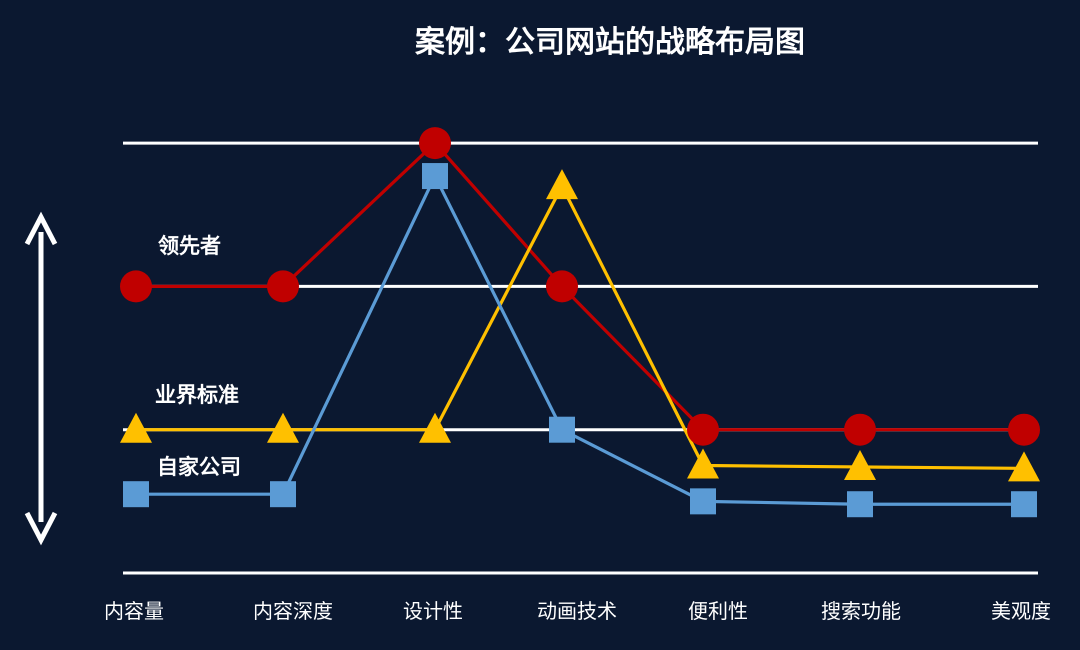  I want to click on series-label-industry-standard: 业界标准, so click(197, 395).